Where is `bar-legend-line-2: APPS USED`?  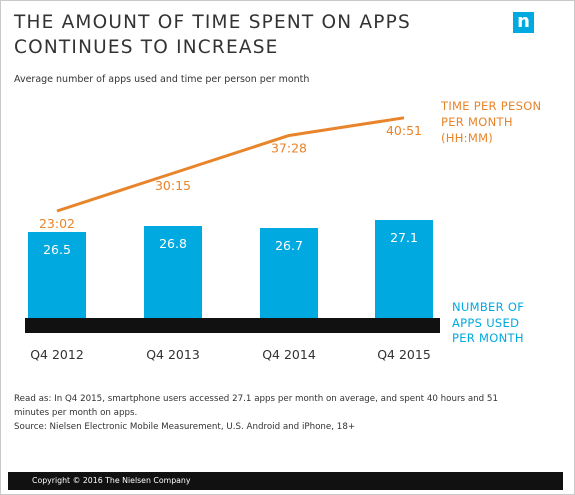 bar-legend-line-2: APPS USED is located at coordinates (486, 322).